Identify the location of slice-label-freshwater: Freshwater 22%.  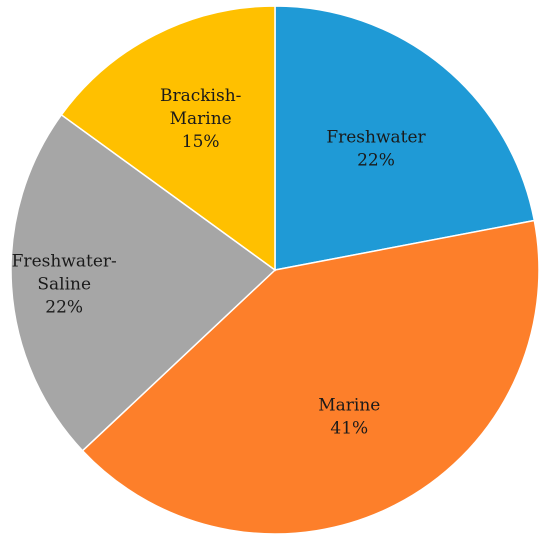
(376, 149).